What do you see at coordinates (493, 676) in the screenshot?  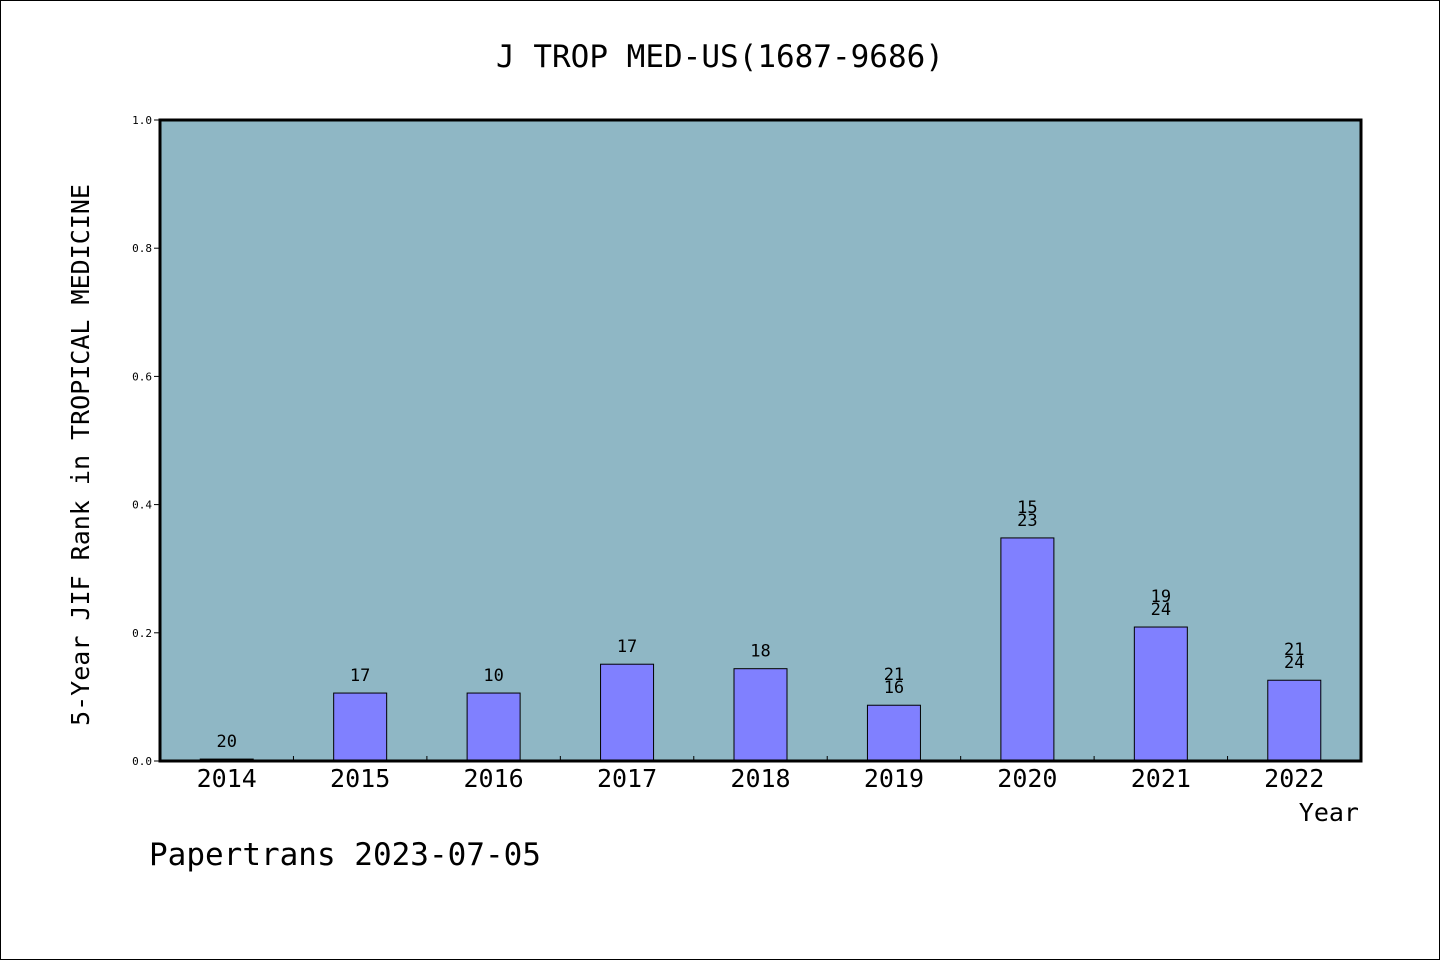 I see `bar-rank-label: 10` at bounding box center [493, 676].